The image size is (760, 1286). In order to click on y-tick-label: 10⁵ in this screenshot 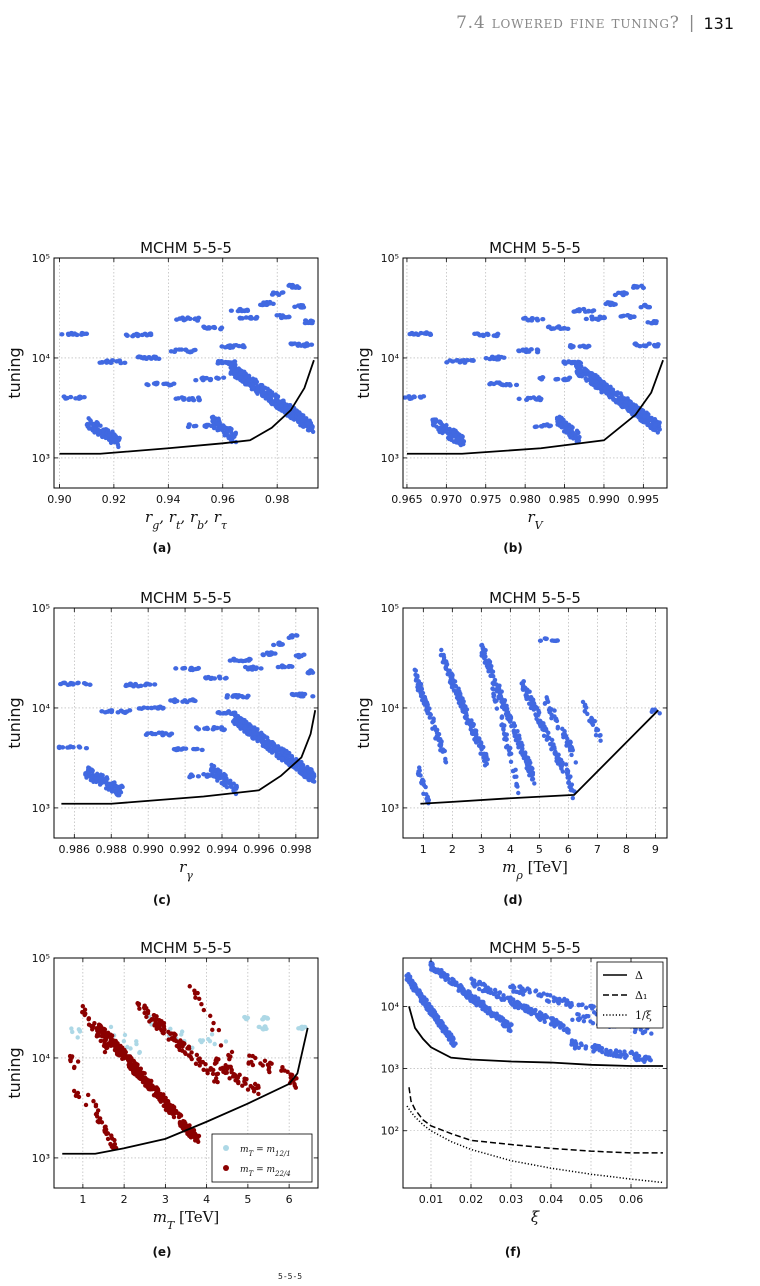, I will do `click(41, 958)`.